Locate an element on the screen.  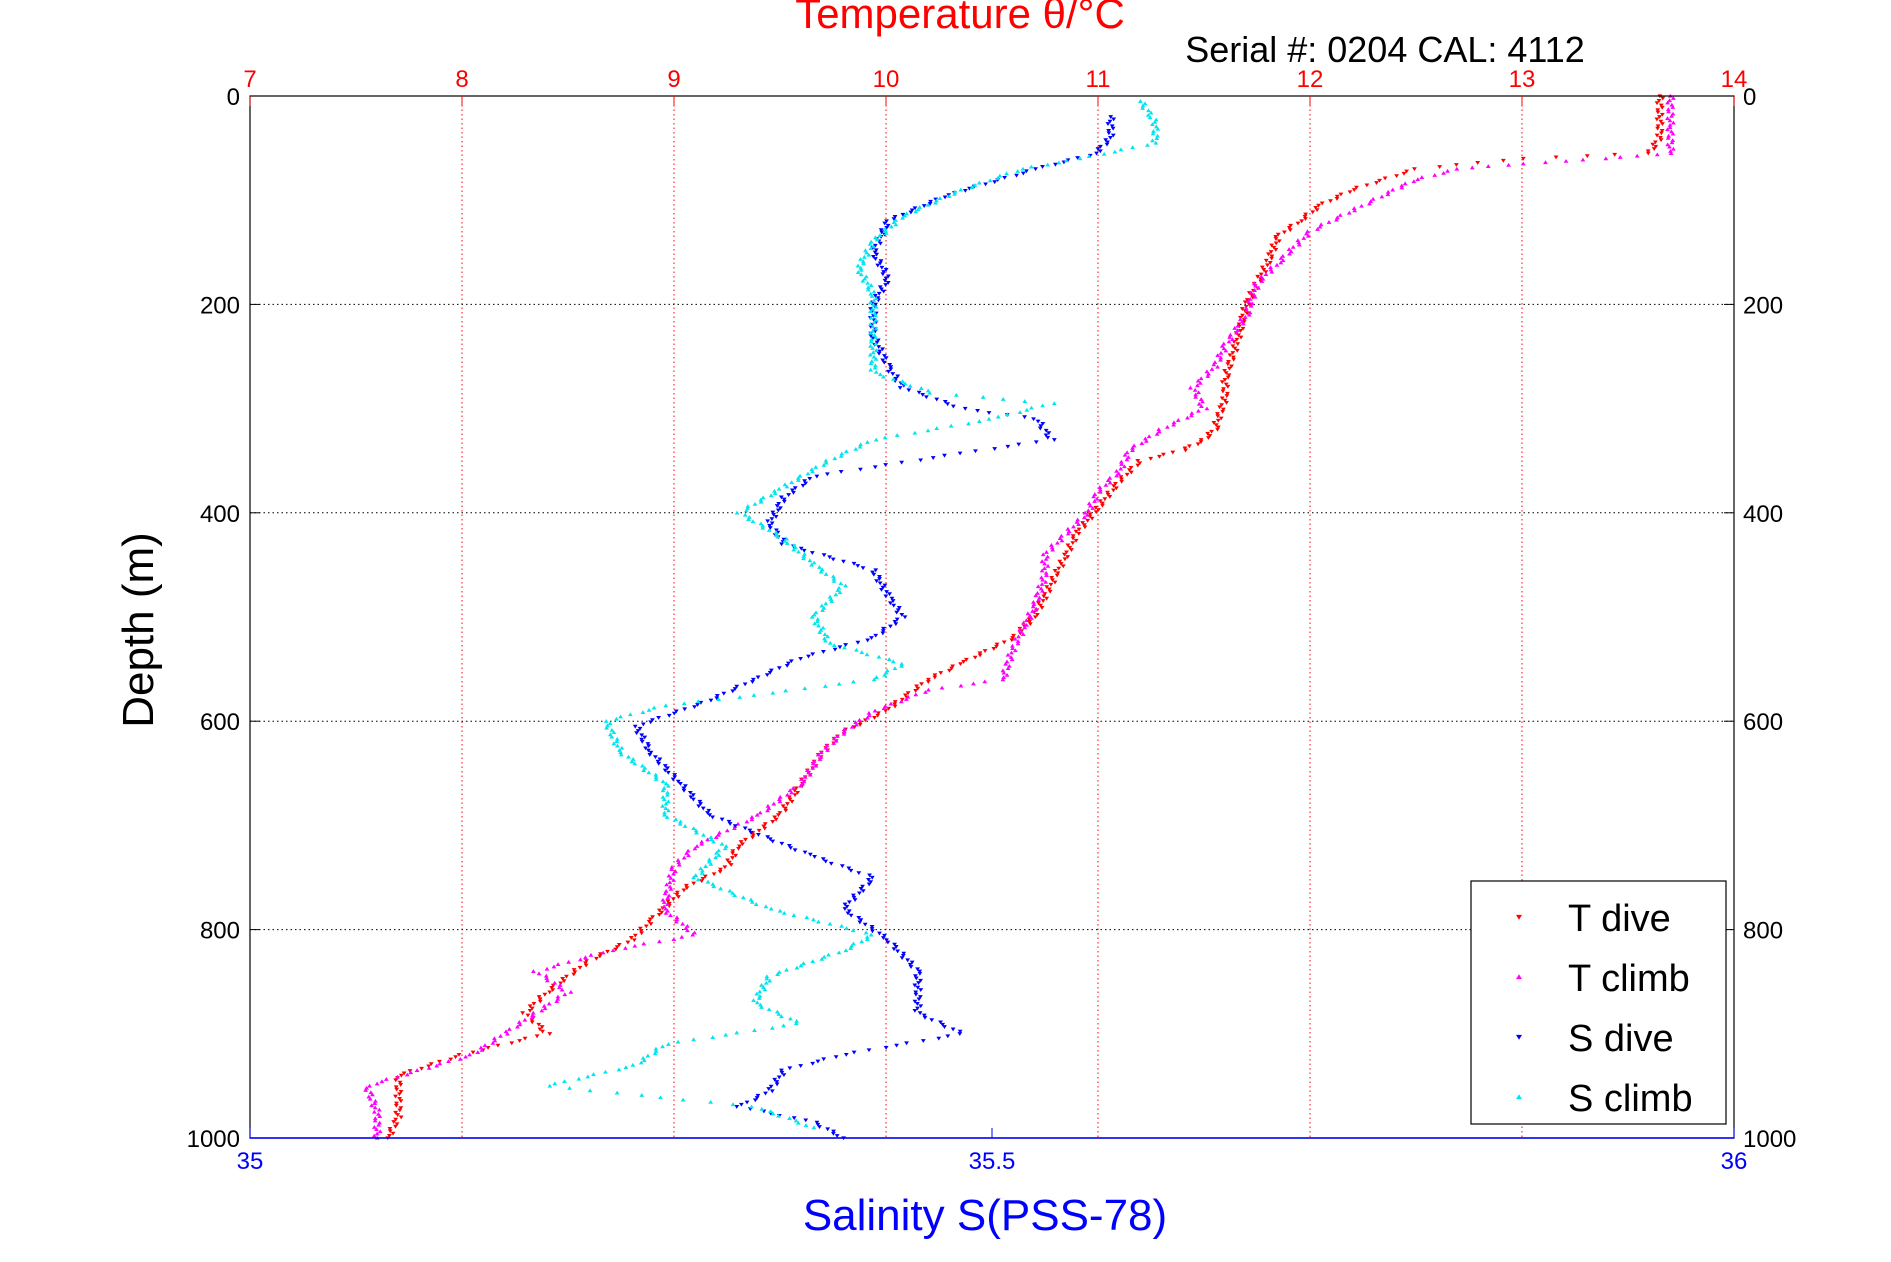
legend-label: S dive is located at coordinates (1621, 1039).